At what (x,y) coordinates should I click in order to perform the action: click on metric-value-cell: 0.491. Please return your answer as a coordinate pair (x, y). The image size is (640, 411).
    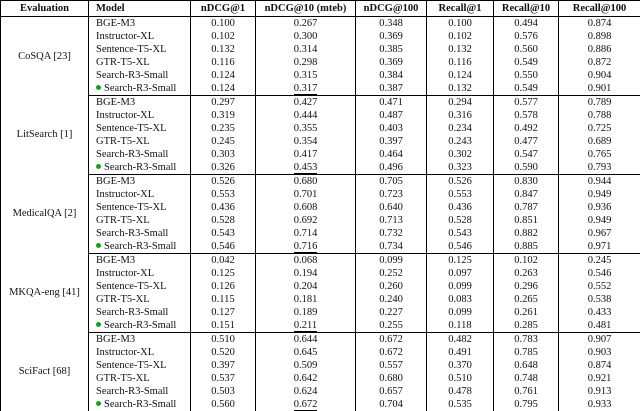
    Looking at the image, I should click on (460, 352).